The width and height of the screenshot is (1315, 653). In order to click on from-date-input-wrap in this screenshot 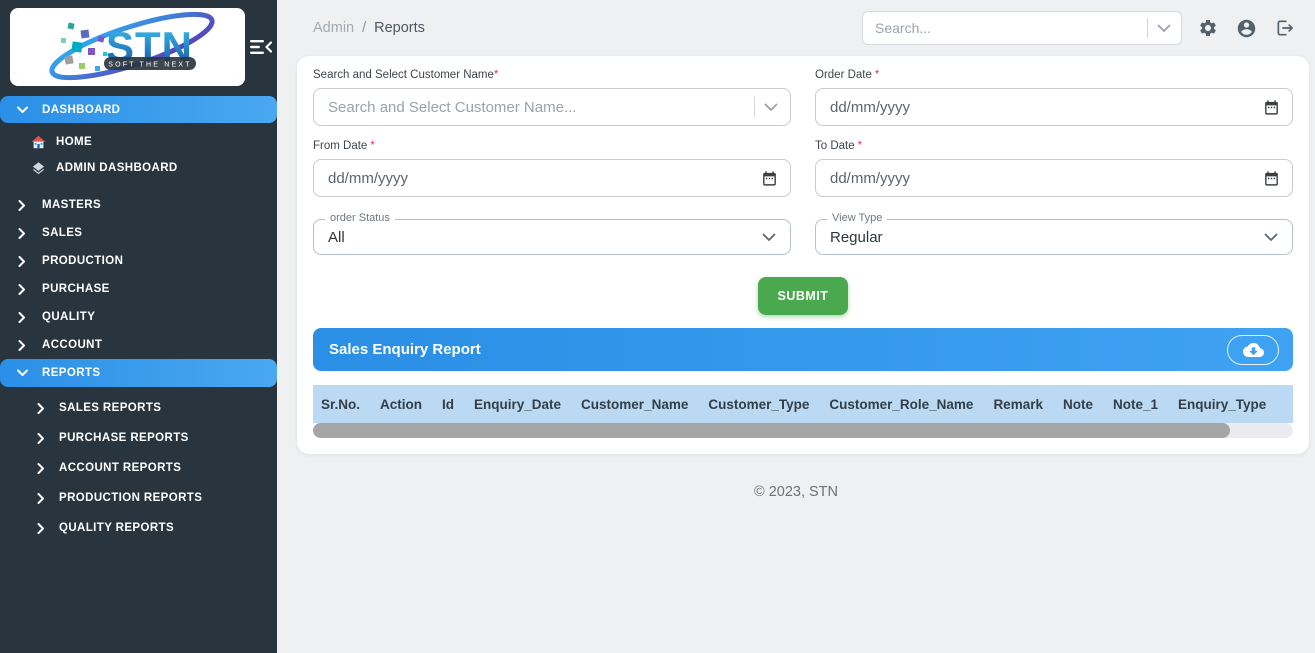, I will do `click(552, 178)`.